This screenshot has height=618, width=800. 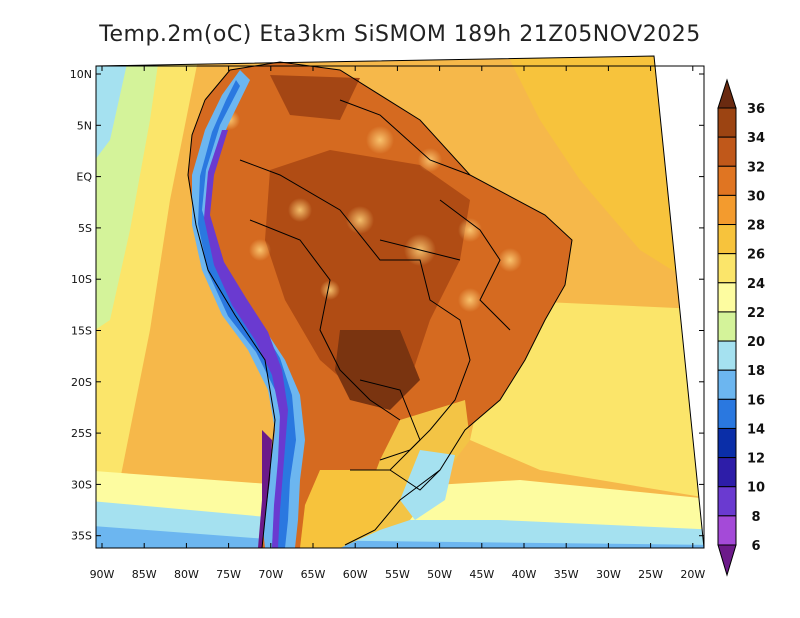 What do you see at coordinates (186, 574) in the screenshot?
I see `lon-tick-label: 80W` at bounding box center [186, 574].